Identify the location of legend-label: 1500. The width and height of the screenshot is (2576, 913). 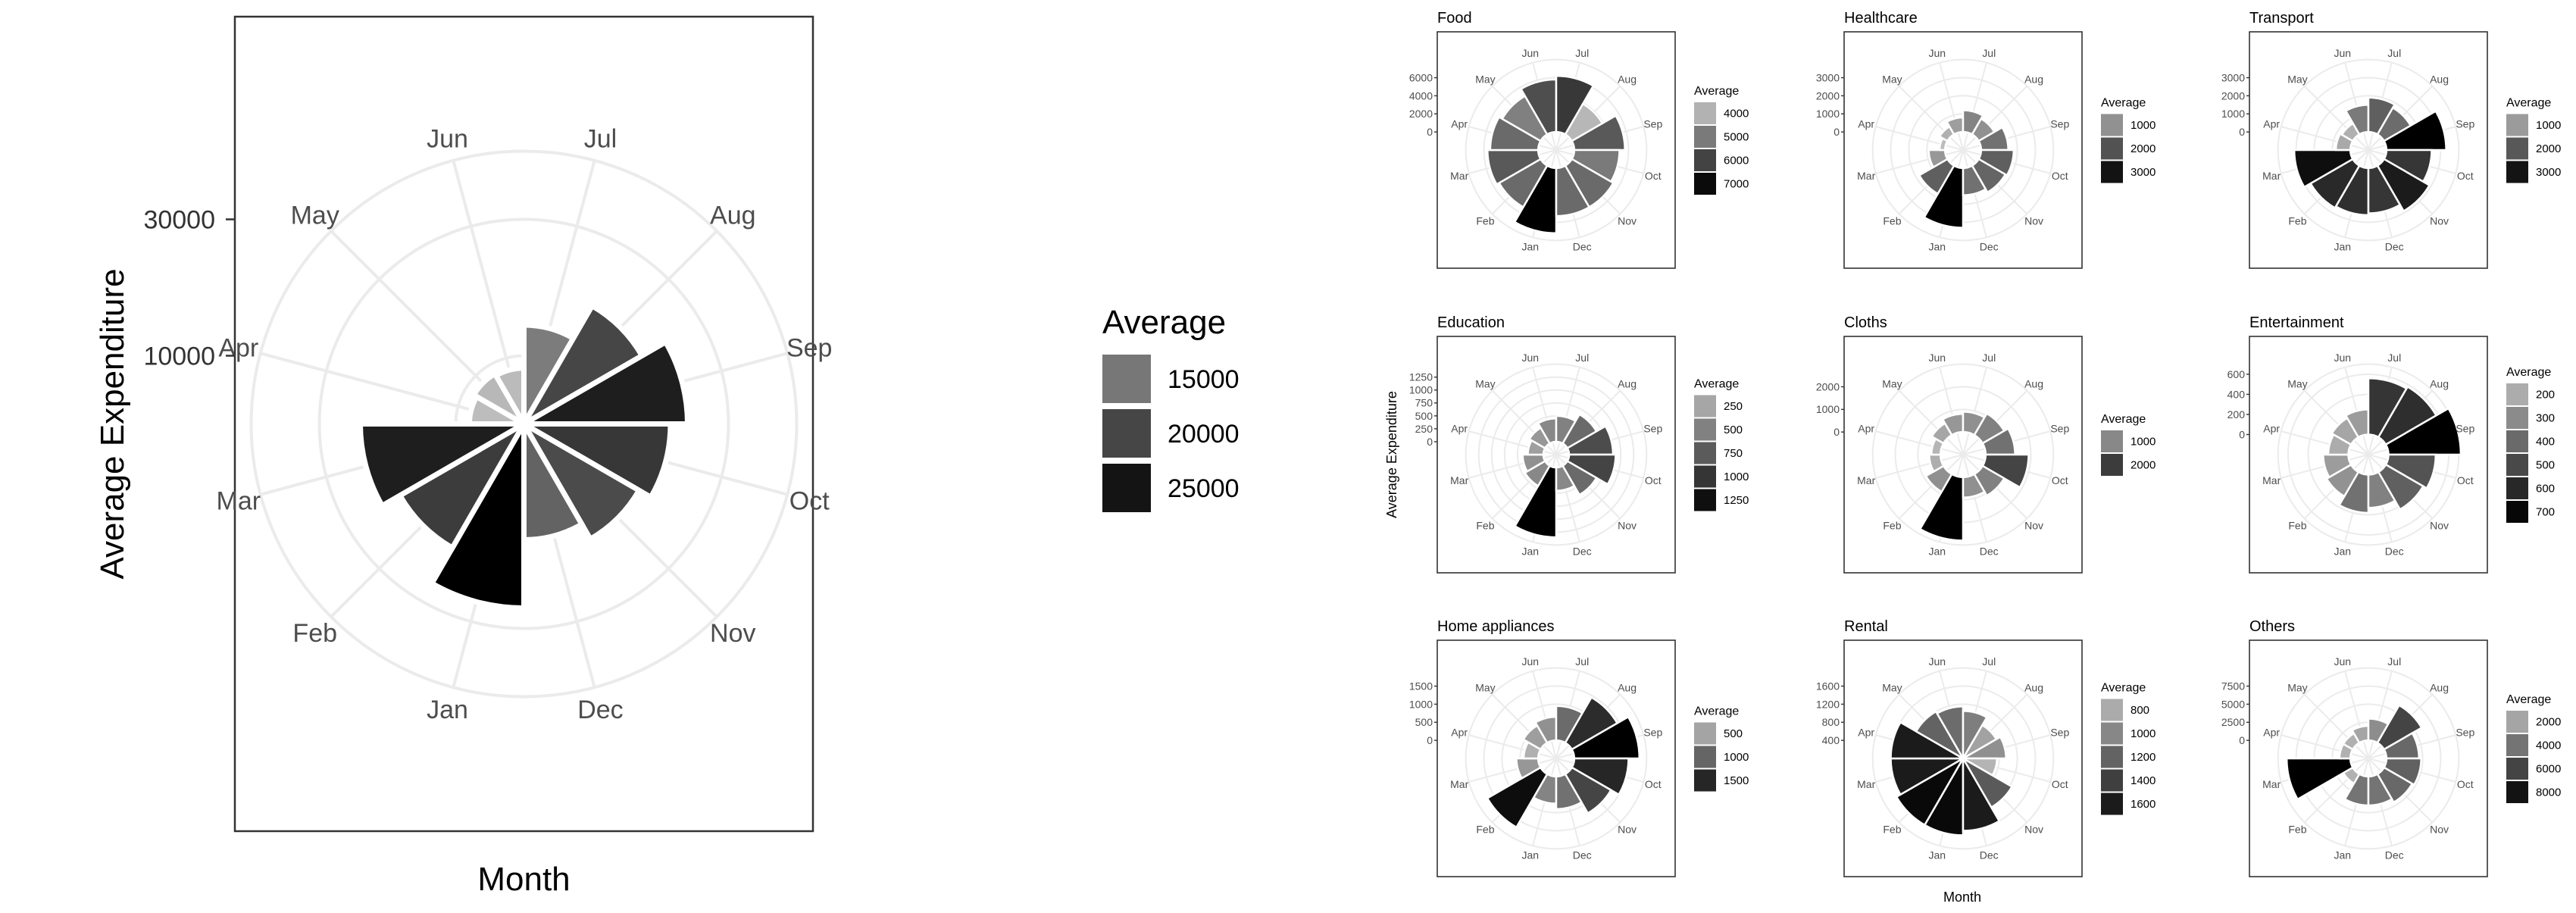
(1737, 781).